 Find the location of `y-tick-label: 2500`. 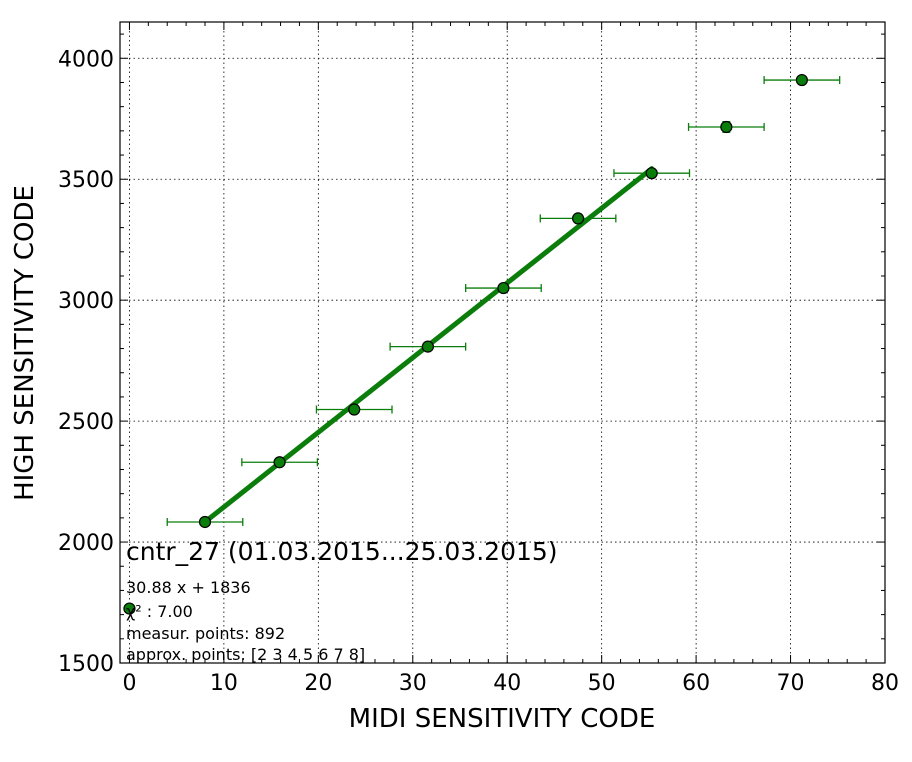

y-tick-label: 2500 is located at coordinates (86, 422).